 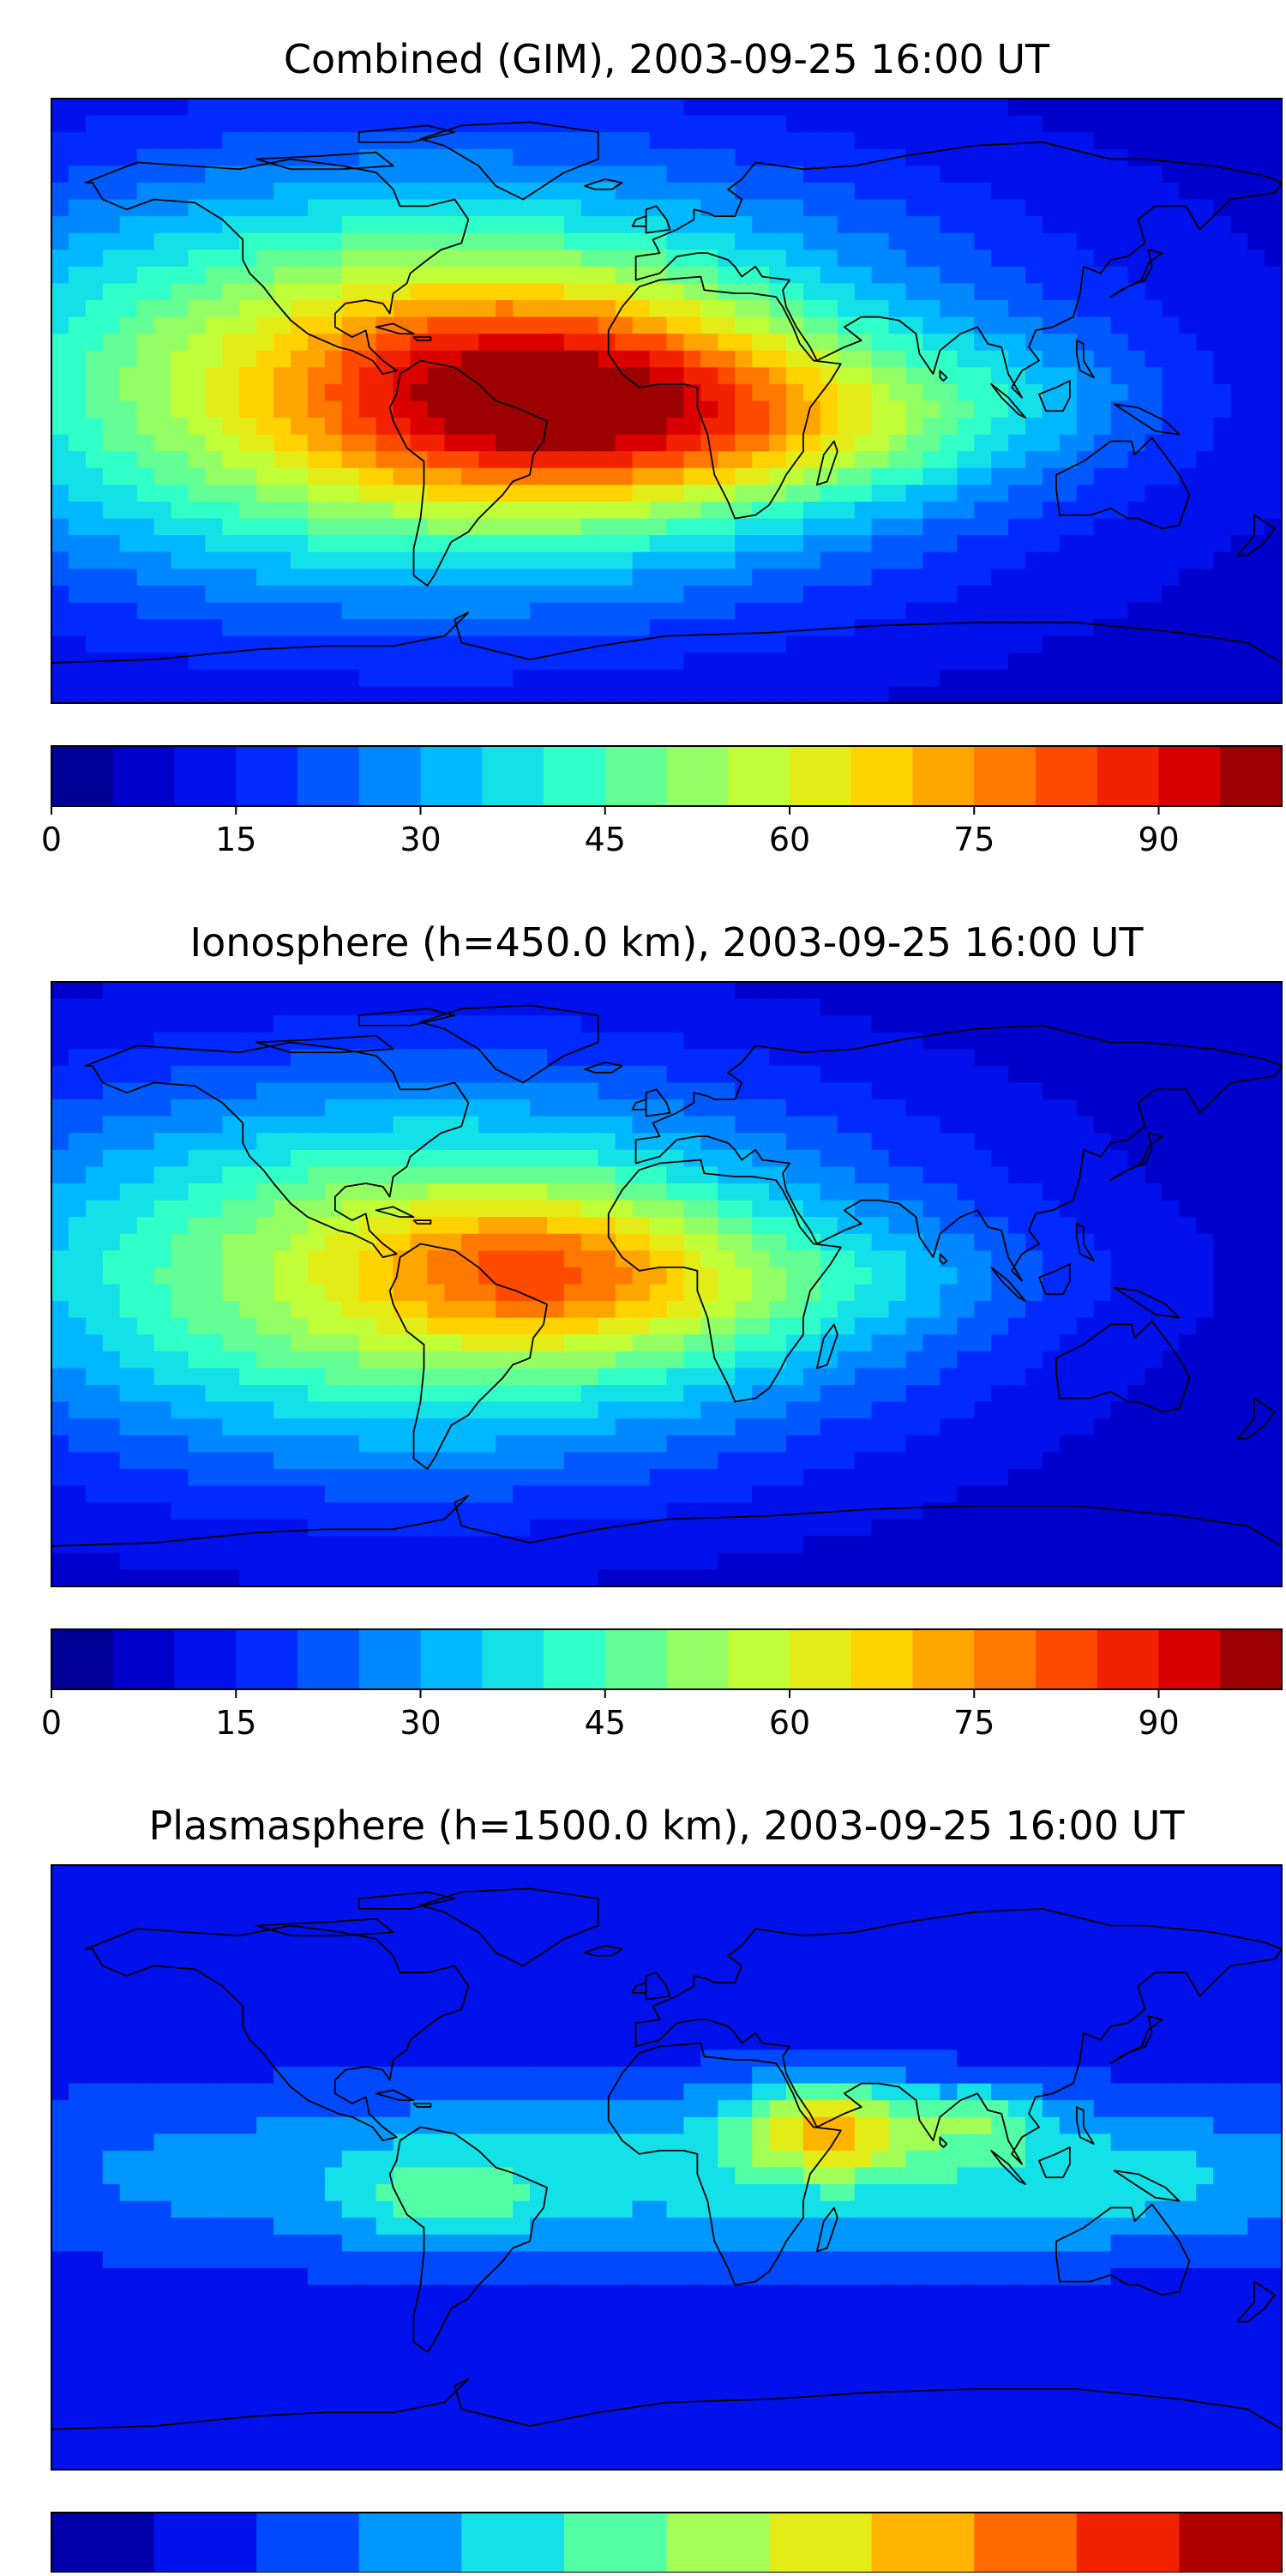 I want to click on colorbar-combined: 0 15 30 45 60 75 90, so click(x=662, y=802).